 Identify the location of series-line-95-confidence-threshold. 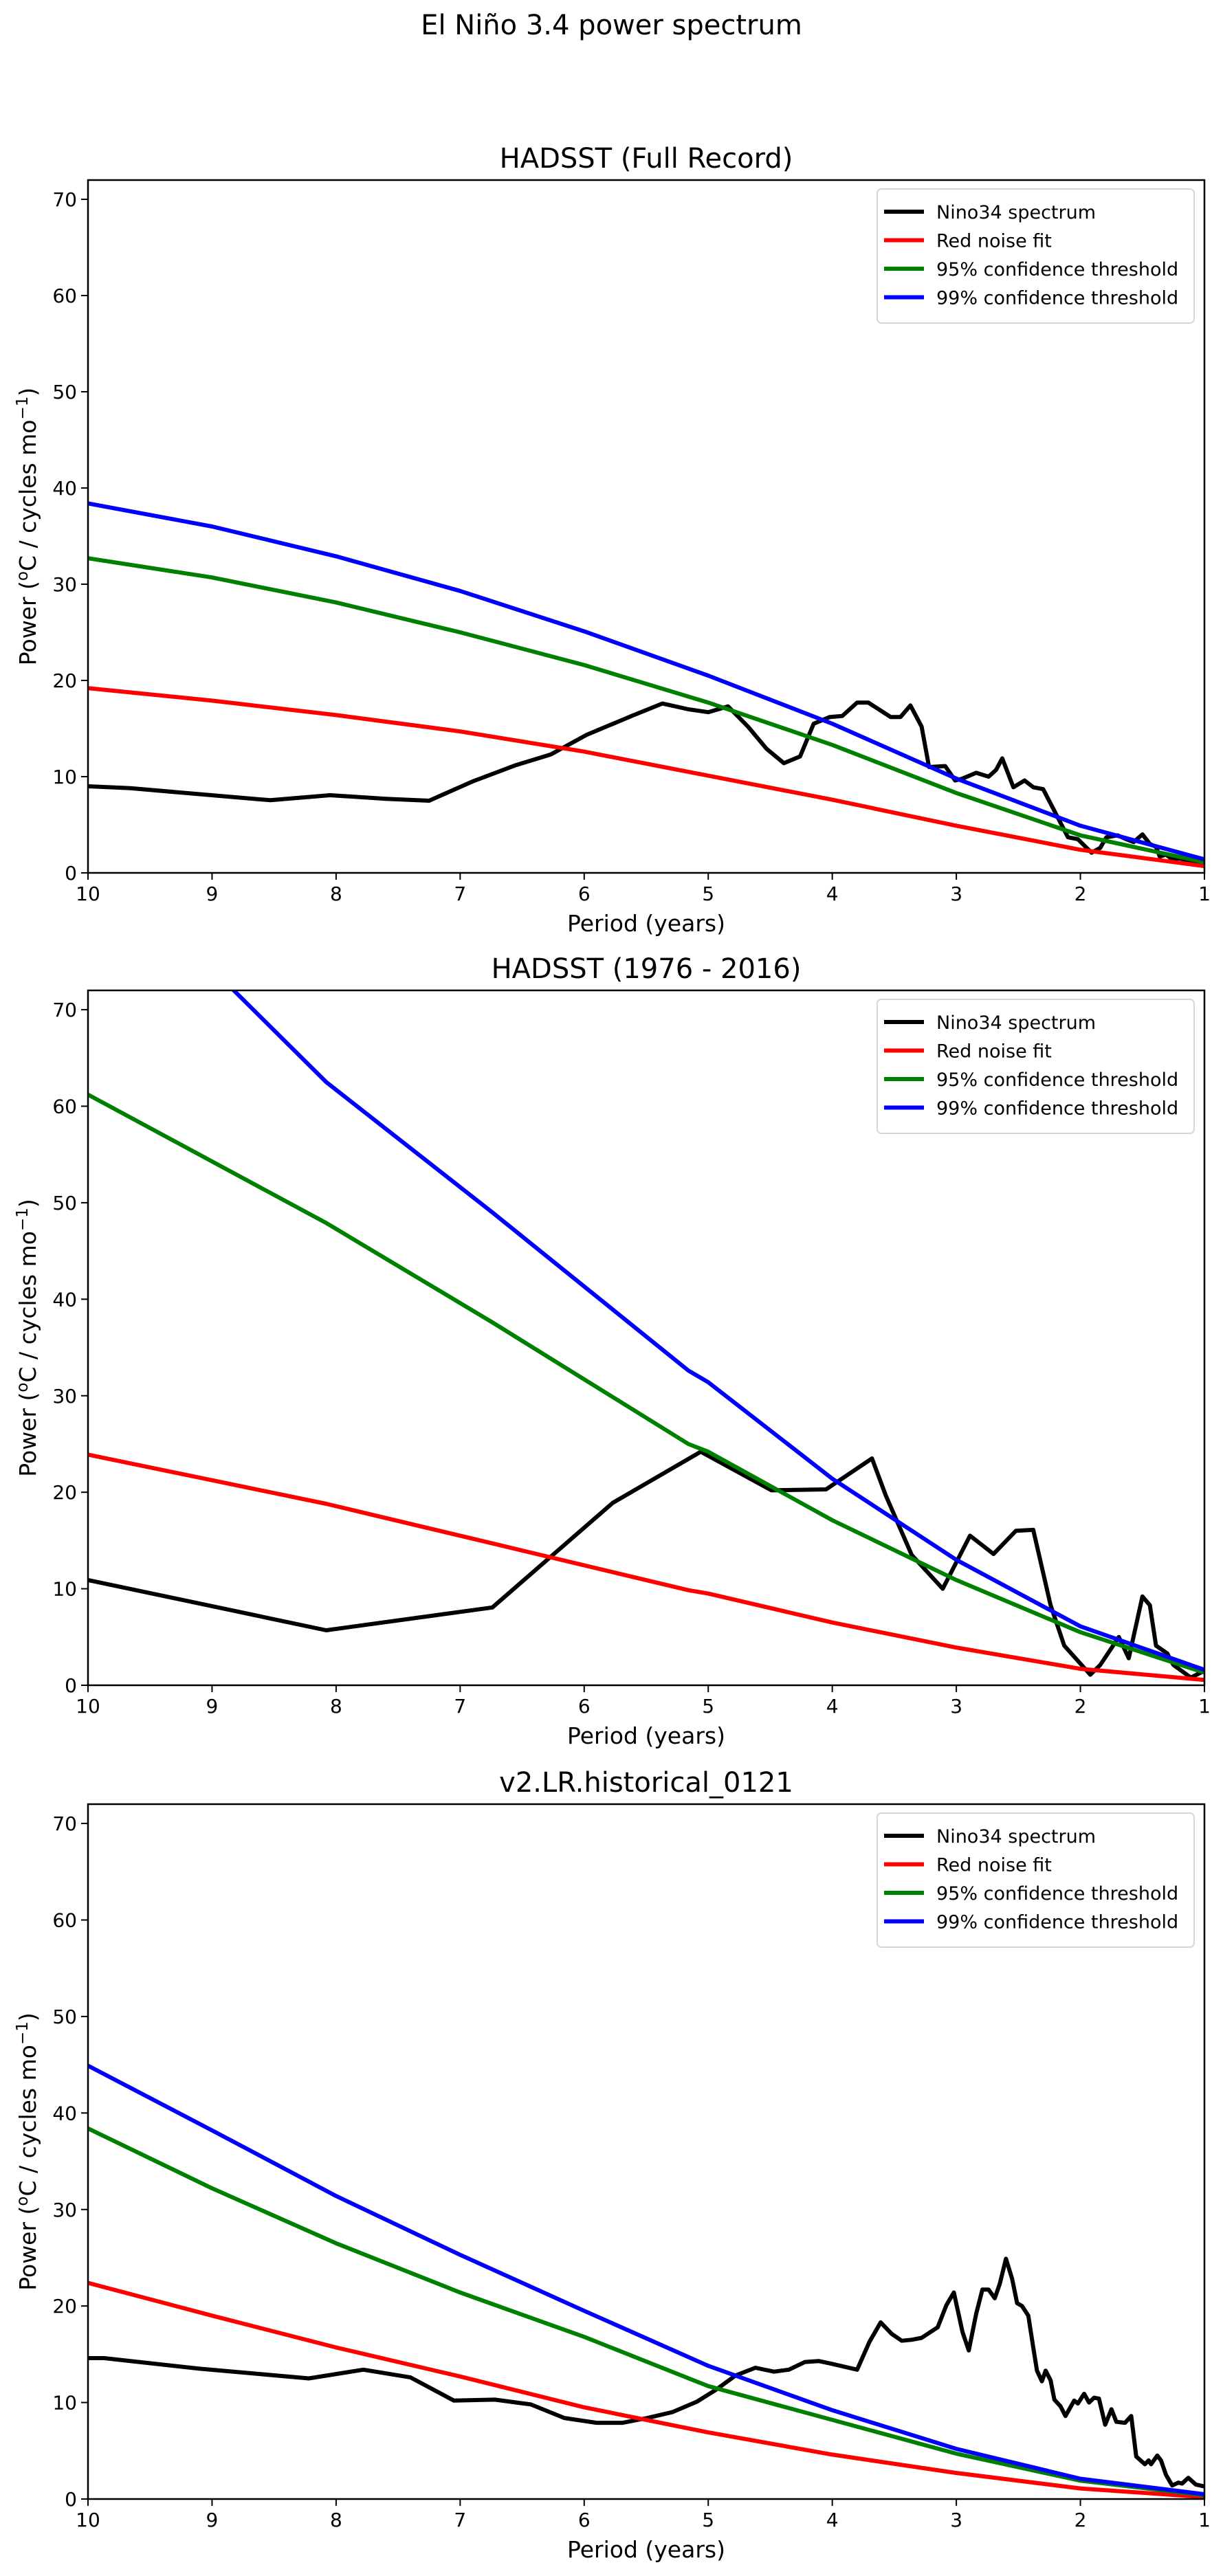
(646, 710).